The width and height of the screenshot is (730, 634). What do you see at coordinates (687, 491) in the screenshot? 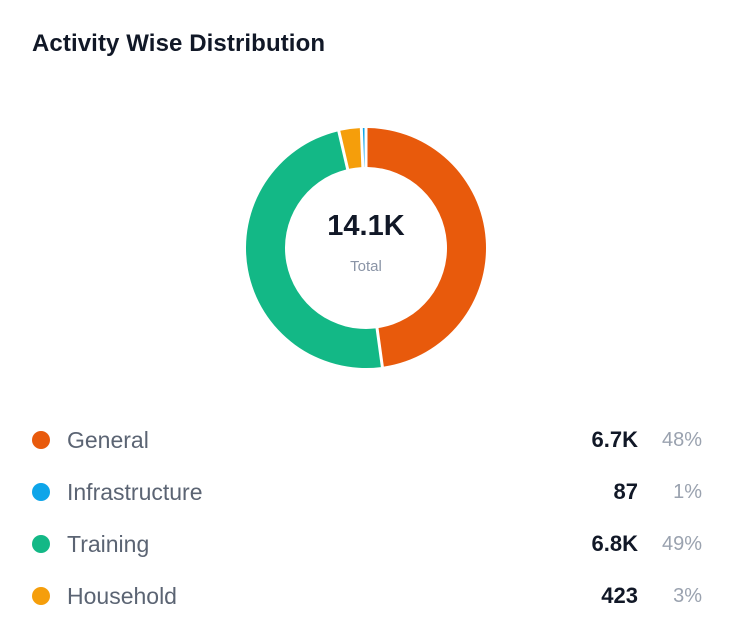
I see `legend-percent: 1%` at bounding box center [687, 491].